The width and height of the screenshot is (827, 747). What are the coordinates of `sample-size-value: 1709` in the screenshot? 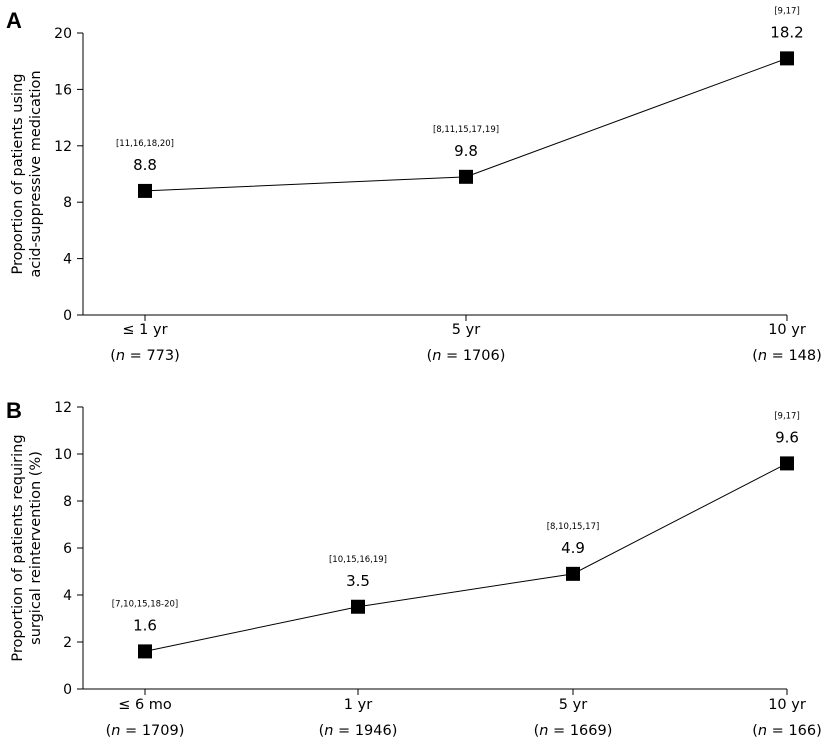 It's located at (160, 731).